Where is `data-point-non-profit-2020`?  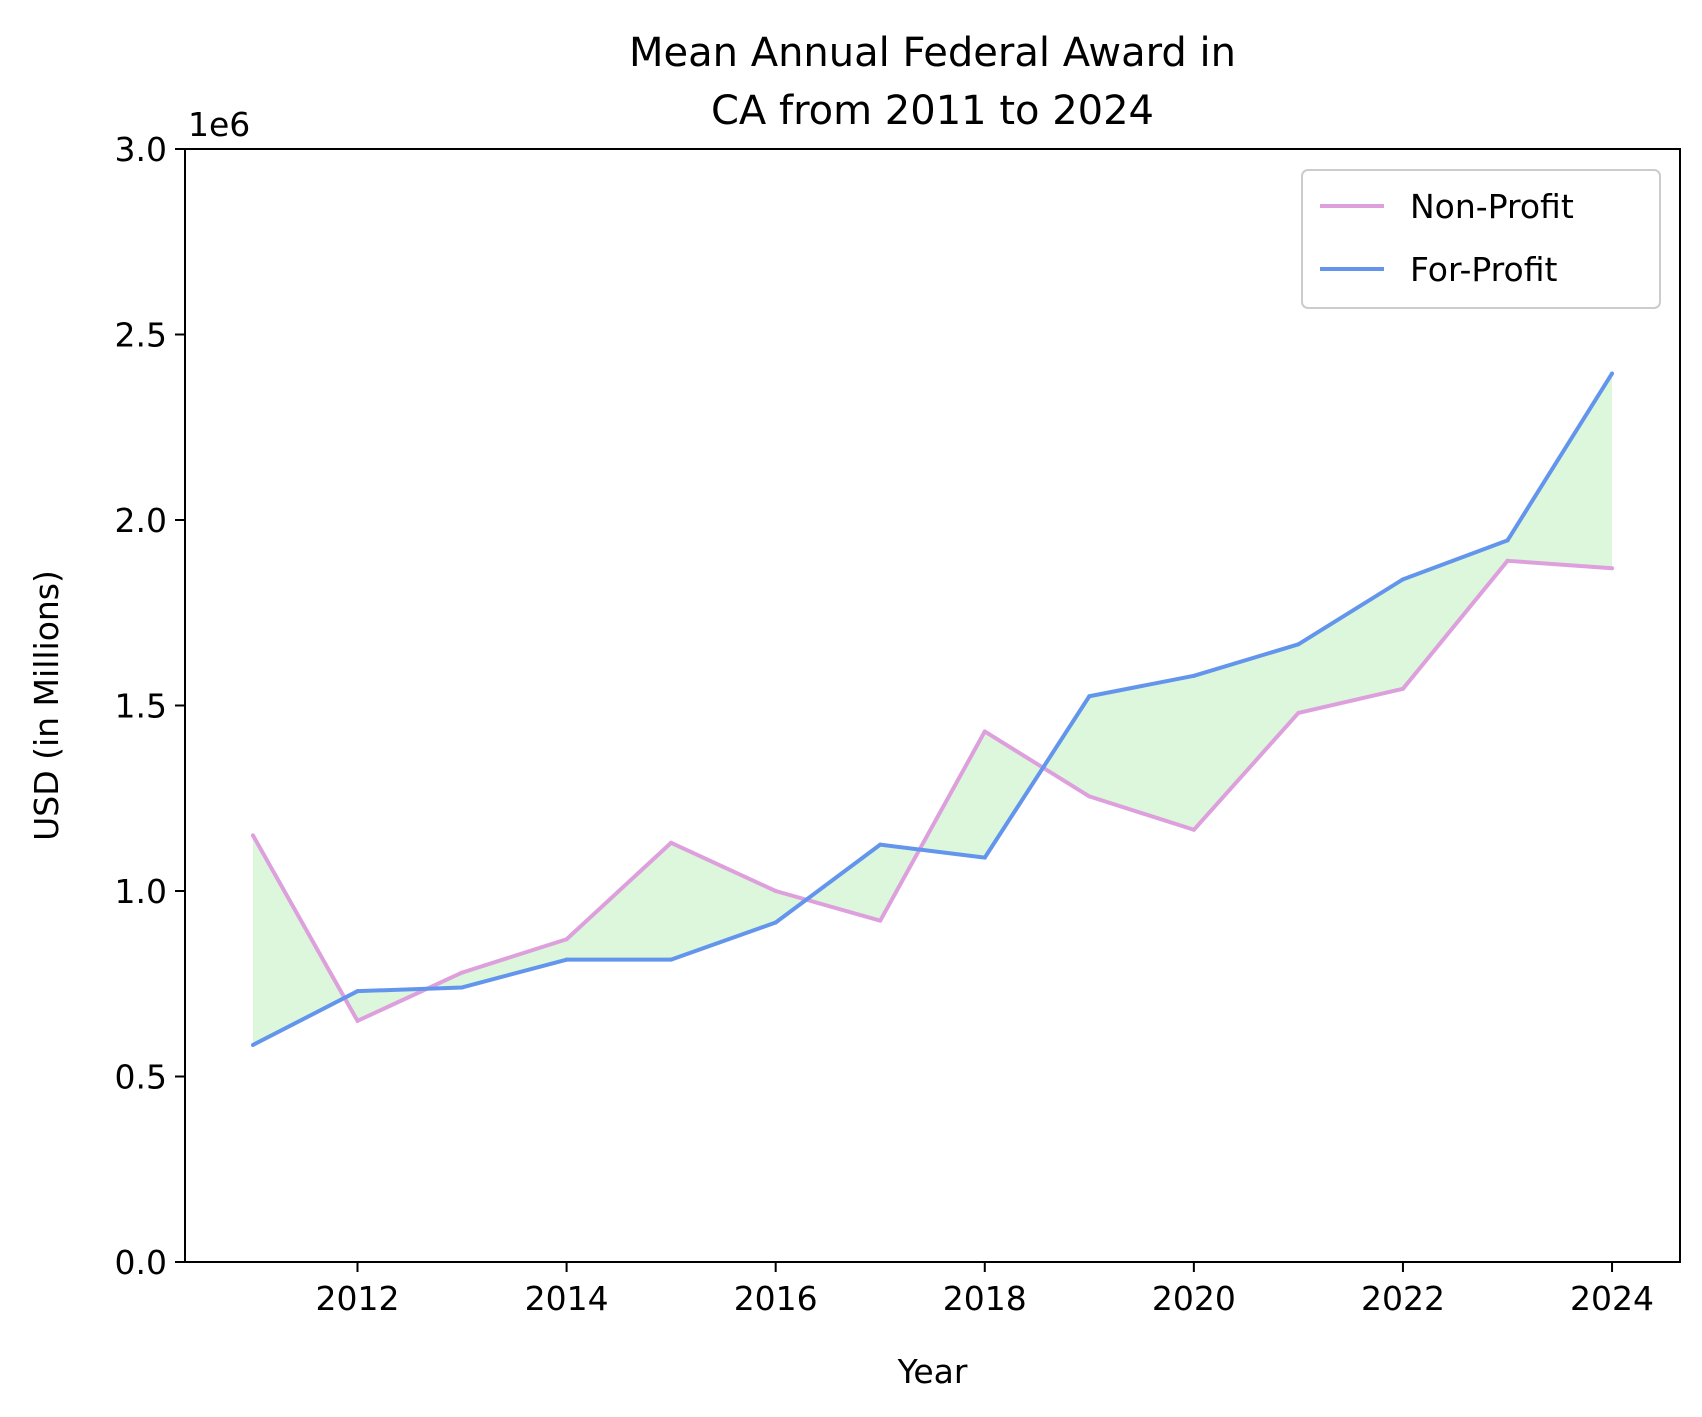
data-point-non-profit-2020 is located at coordinates (1193, 829).